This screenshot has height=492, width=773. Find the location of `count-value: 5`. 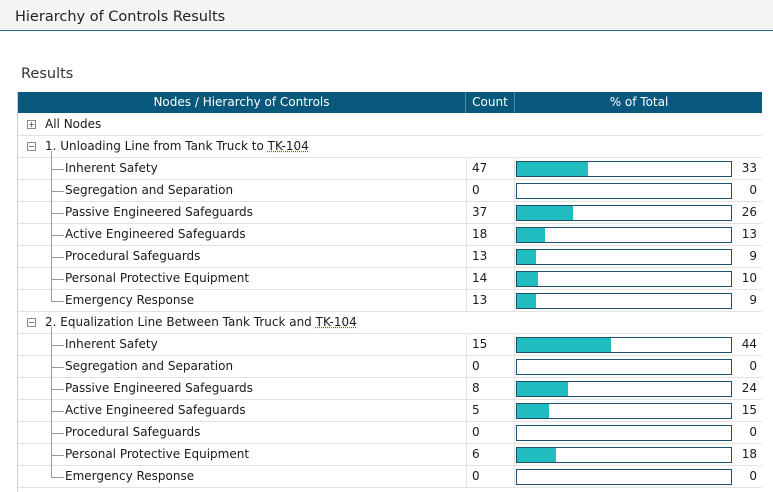

count-value: 5 is located at coordinates (476, 410).